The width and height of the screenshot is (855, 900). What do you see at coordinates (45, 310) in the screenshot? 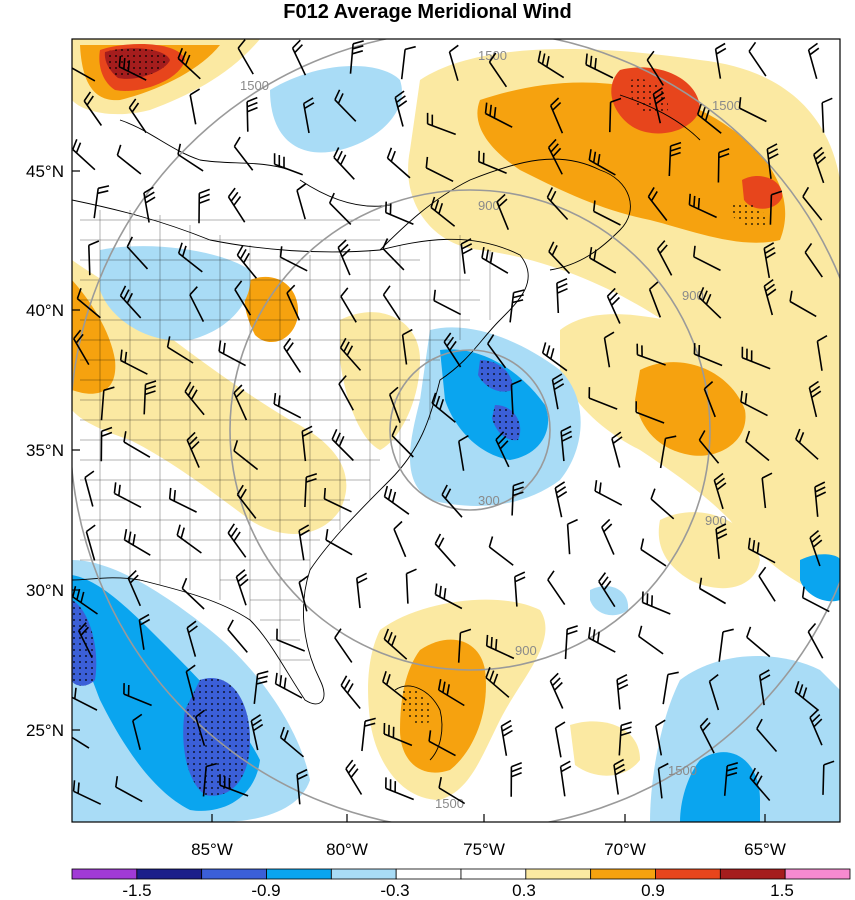
I see `lat-label: 40°N` at bounding box center [45, 310].